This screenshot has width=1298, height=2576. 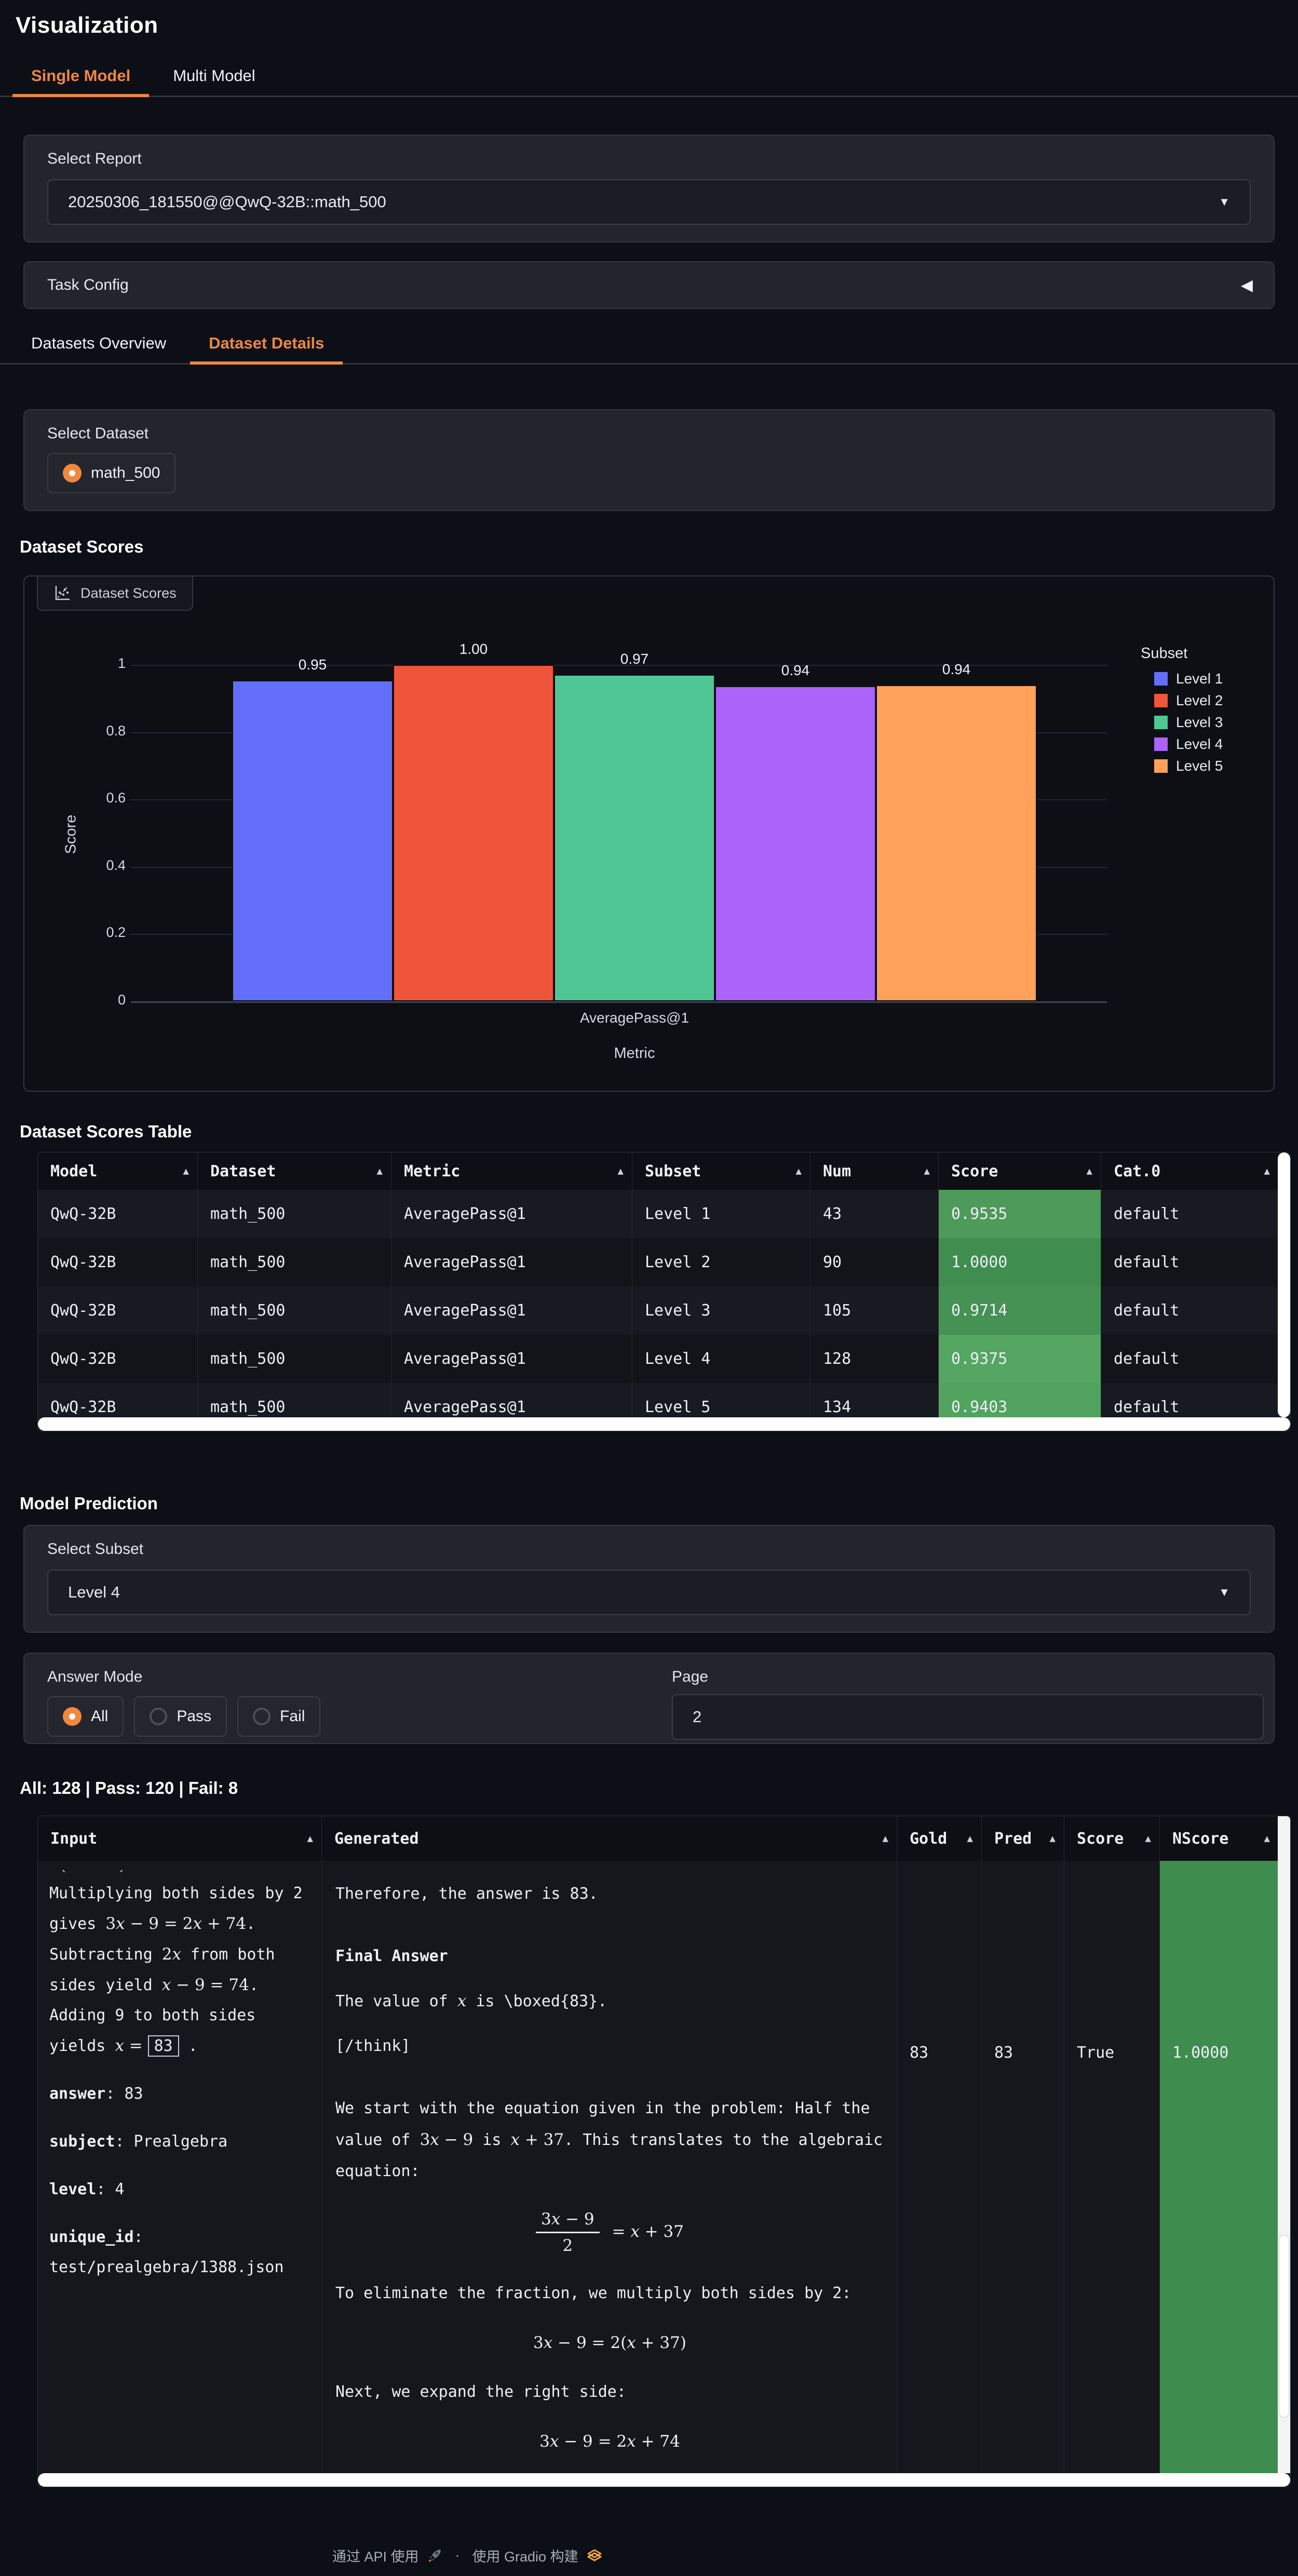 What do you see at coordinates (1219, 1839) in the screenshot?
I see `column-header-nscore: NScore ▲` at bounding box center [1219, 1839].